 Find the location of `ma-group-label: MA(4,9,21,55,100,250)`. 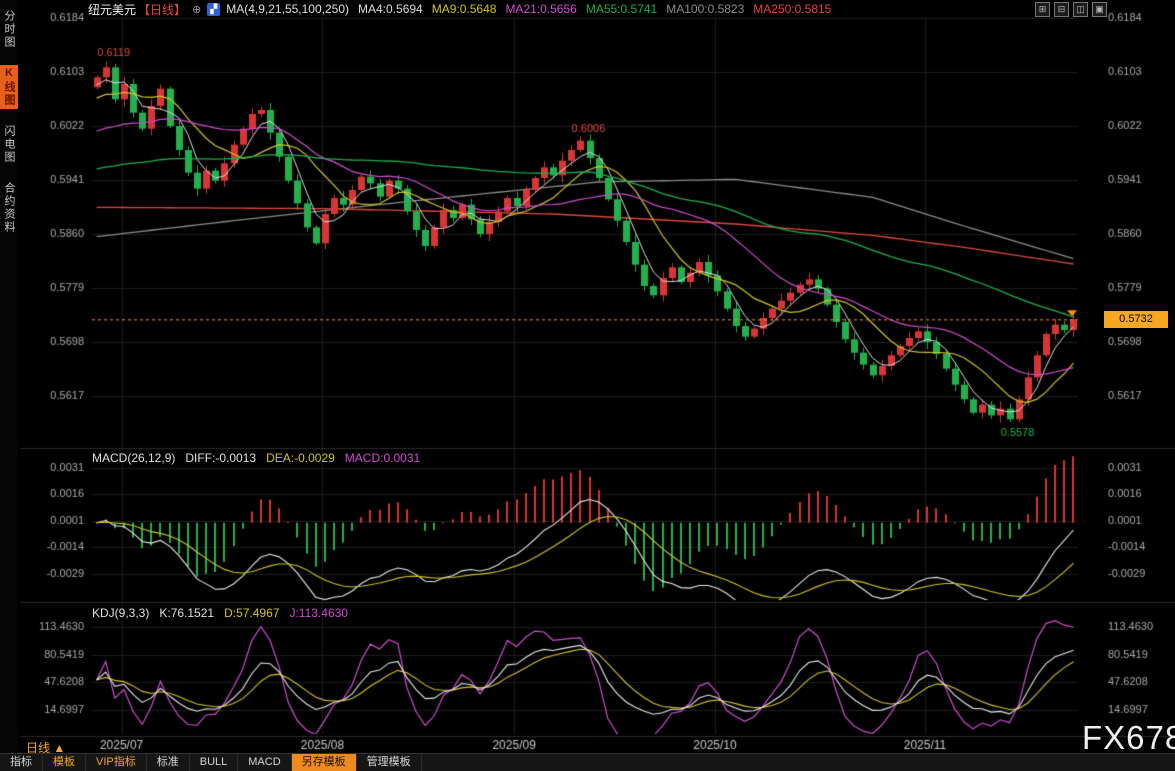

ma-group-label: MA(4,9,21,55,100,250) is located at coordinates (287, 9).